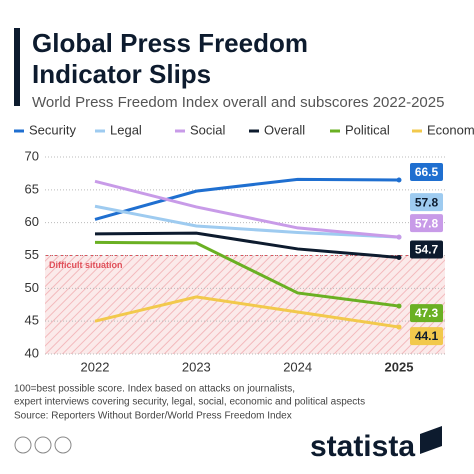  Describe the element at coordinates (208, 129) in the screenshot. I see `legend-label: Social` at that location.